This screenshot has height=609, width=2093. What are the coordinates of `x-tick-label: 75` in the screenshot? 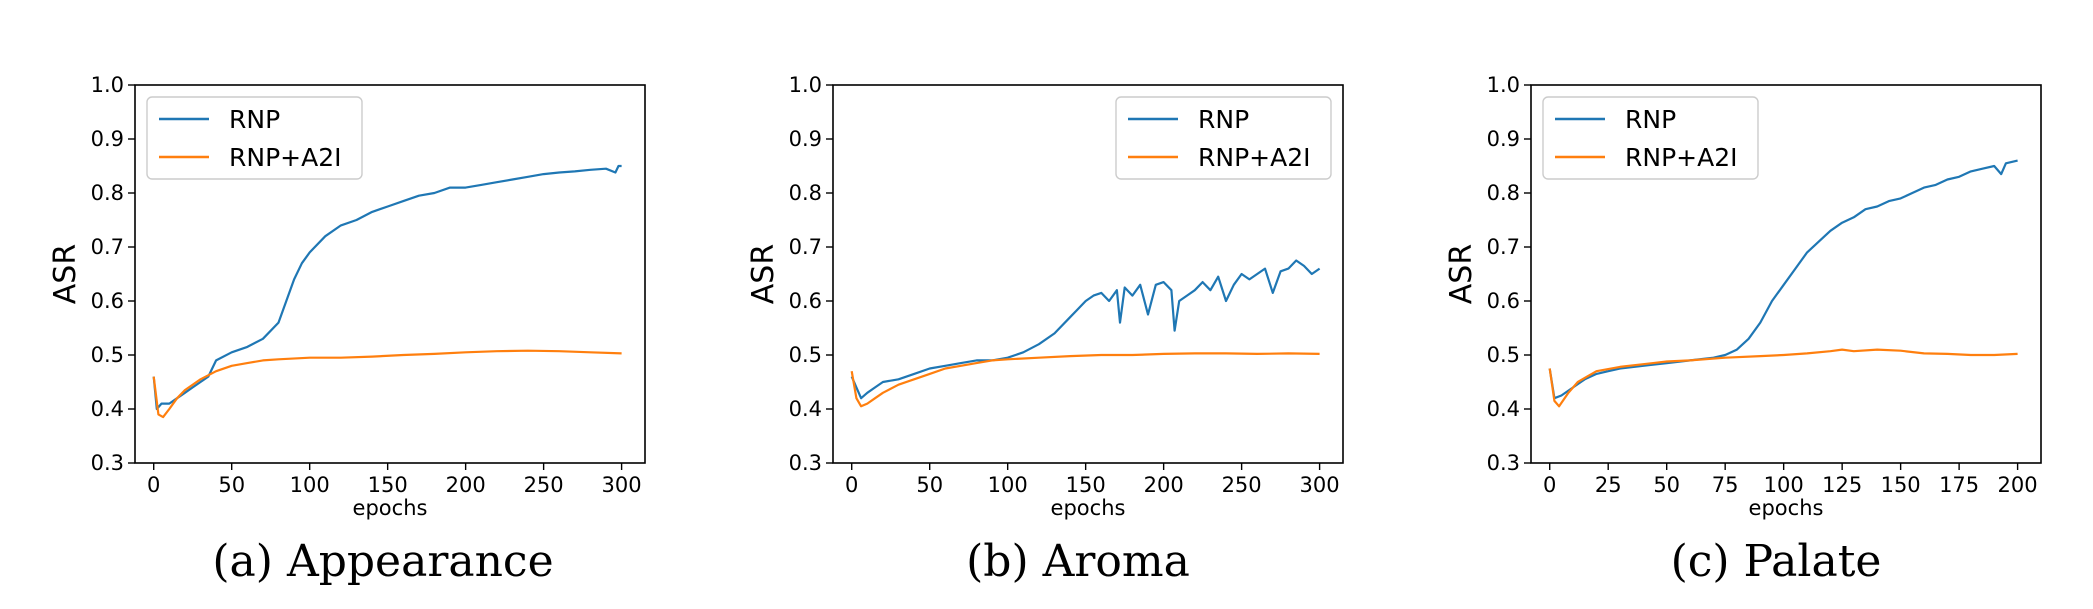 It's located at (1725, 485).